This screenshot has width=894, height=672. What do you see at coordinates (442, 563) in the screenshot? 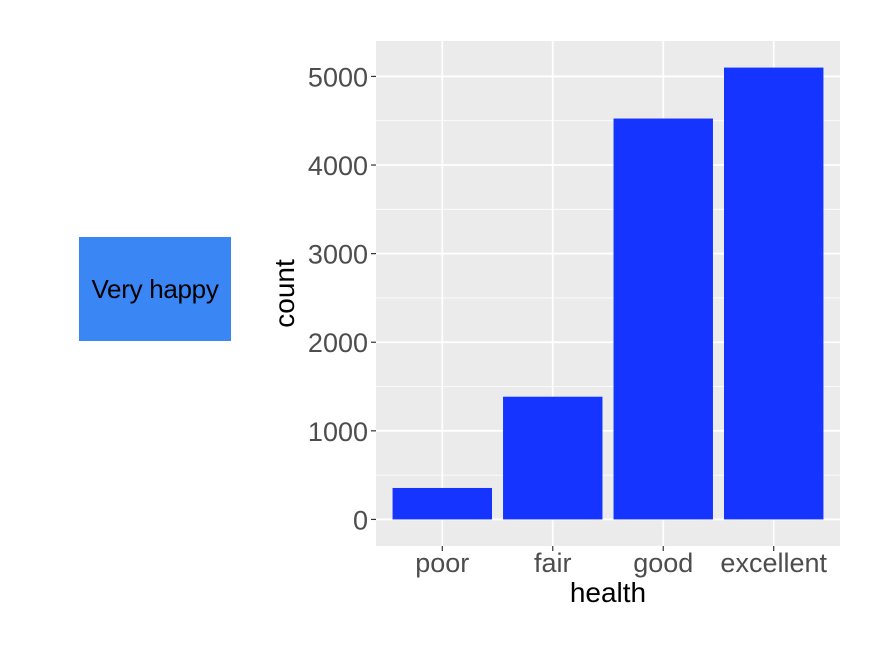
I see `x-tick-label: poor` at bounding box center [442, 563].